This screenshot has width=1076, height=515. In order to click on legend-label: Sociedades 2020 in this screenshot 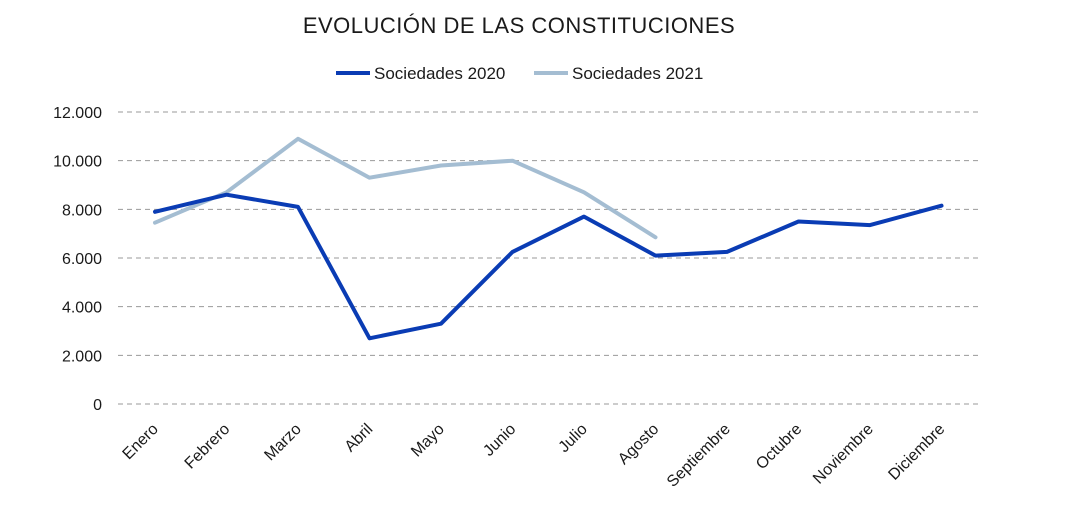, I will do `click(439, 73)`.